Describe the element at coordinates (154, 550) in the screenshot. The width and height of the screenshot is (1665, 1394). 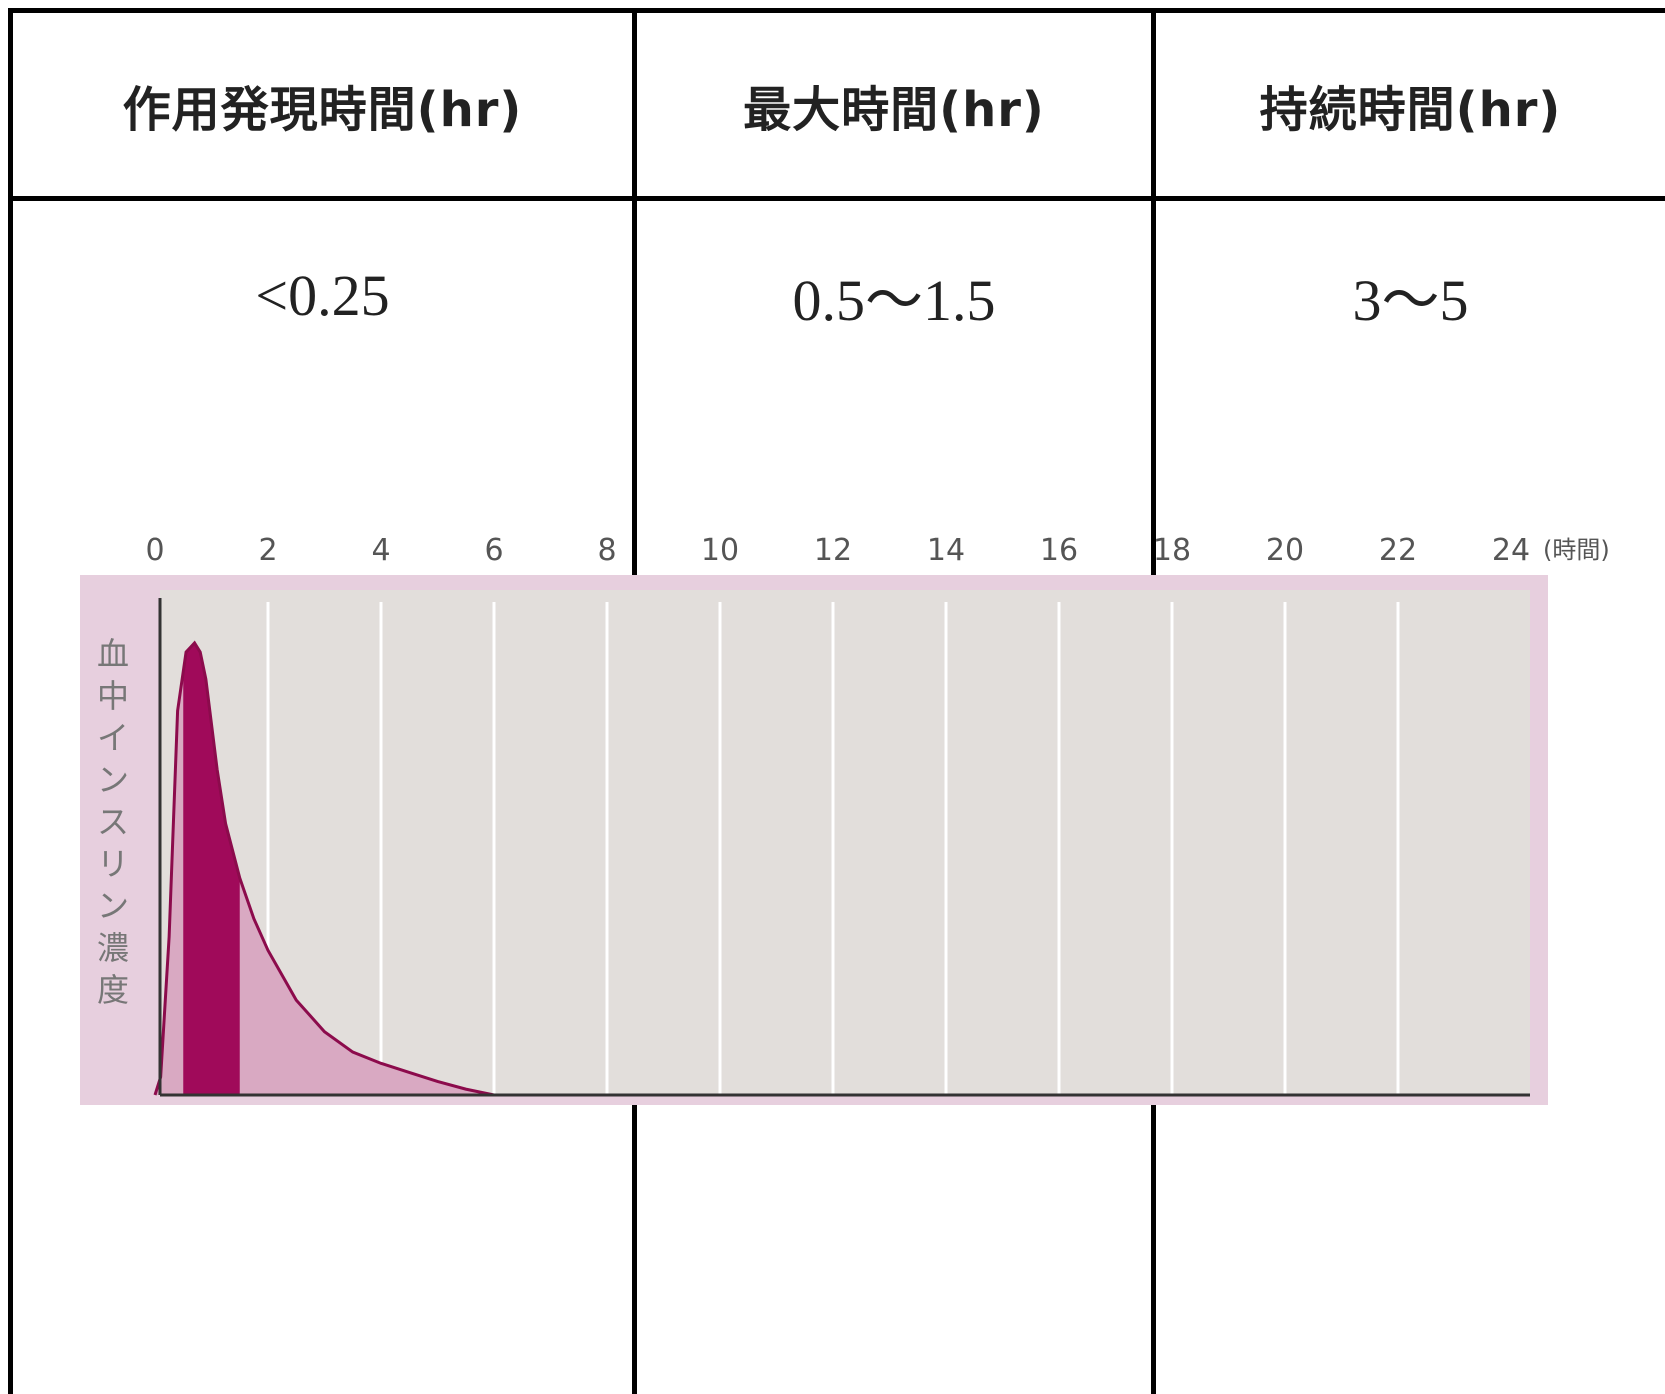
I see `x-tick-label: 0` at that location.